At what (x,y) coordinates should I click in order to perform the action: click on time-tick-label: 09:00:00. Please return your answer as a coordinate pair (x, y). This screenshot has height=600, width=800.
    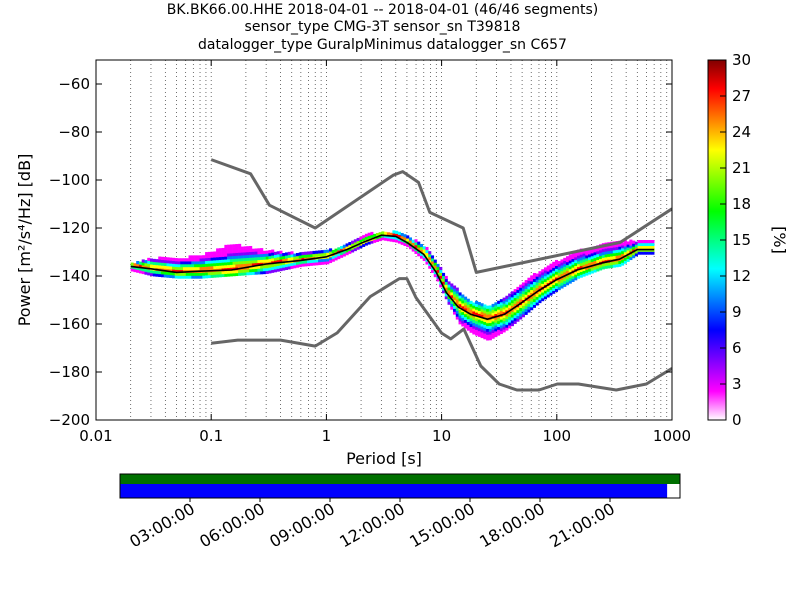
    Looking at the image, I should click on (302, 525).